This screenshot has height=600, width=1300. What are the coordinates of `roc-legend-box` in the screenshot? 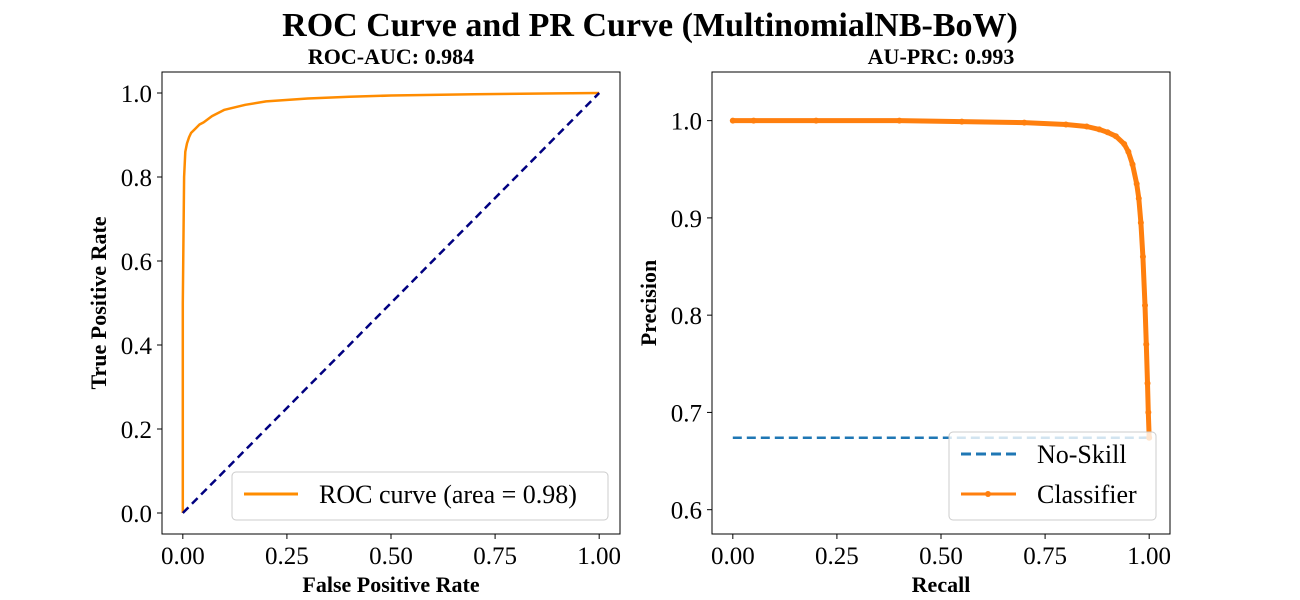 It's located at (420, 496).